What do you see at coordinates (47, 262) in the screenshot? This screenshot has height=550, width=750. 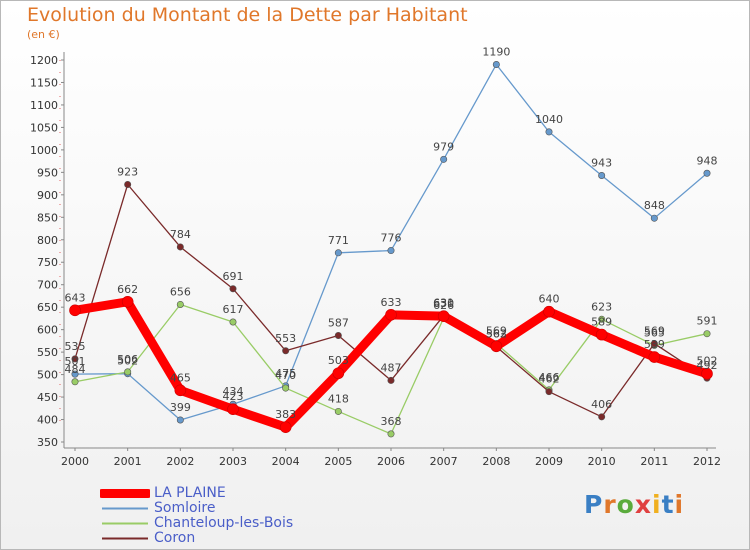 I see `y-tick-label: 750` at bounding box center [47, 262].